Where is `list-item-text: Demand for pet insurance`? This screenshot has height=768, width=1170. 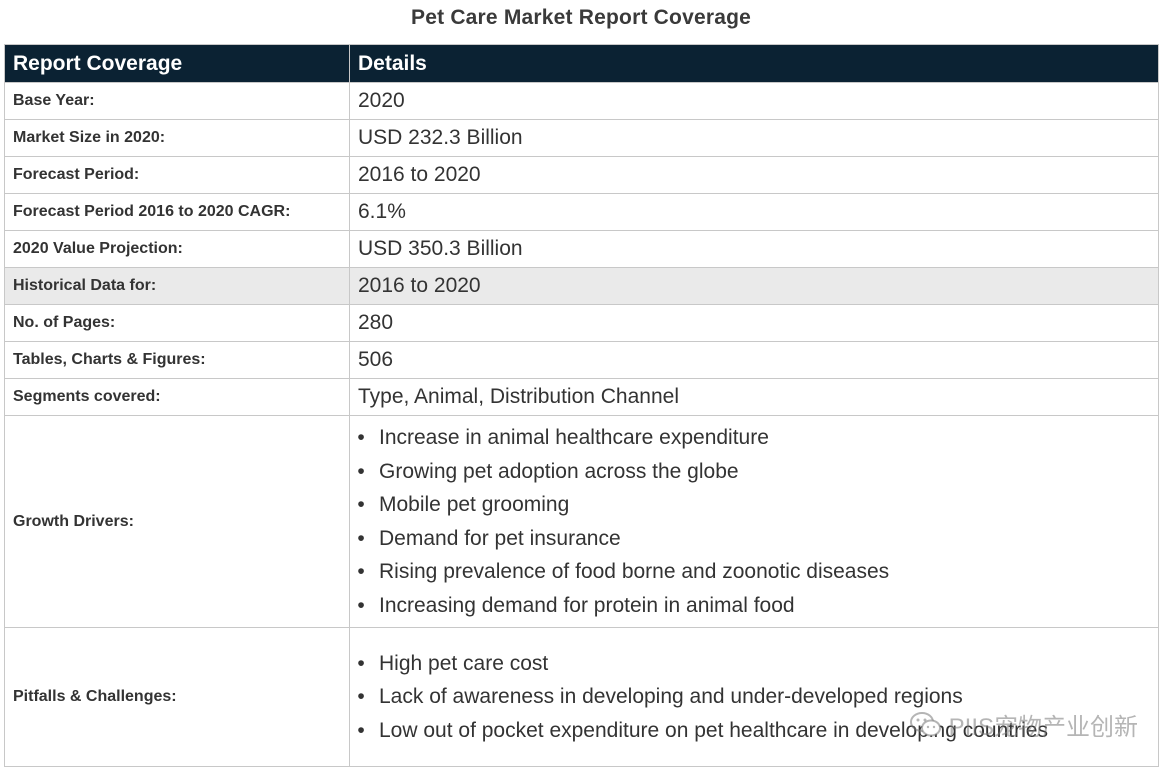
list-item-text: Demand for pet insurance is located at coordinates (500, 538).